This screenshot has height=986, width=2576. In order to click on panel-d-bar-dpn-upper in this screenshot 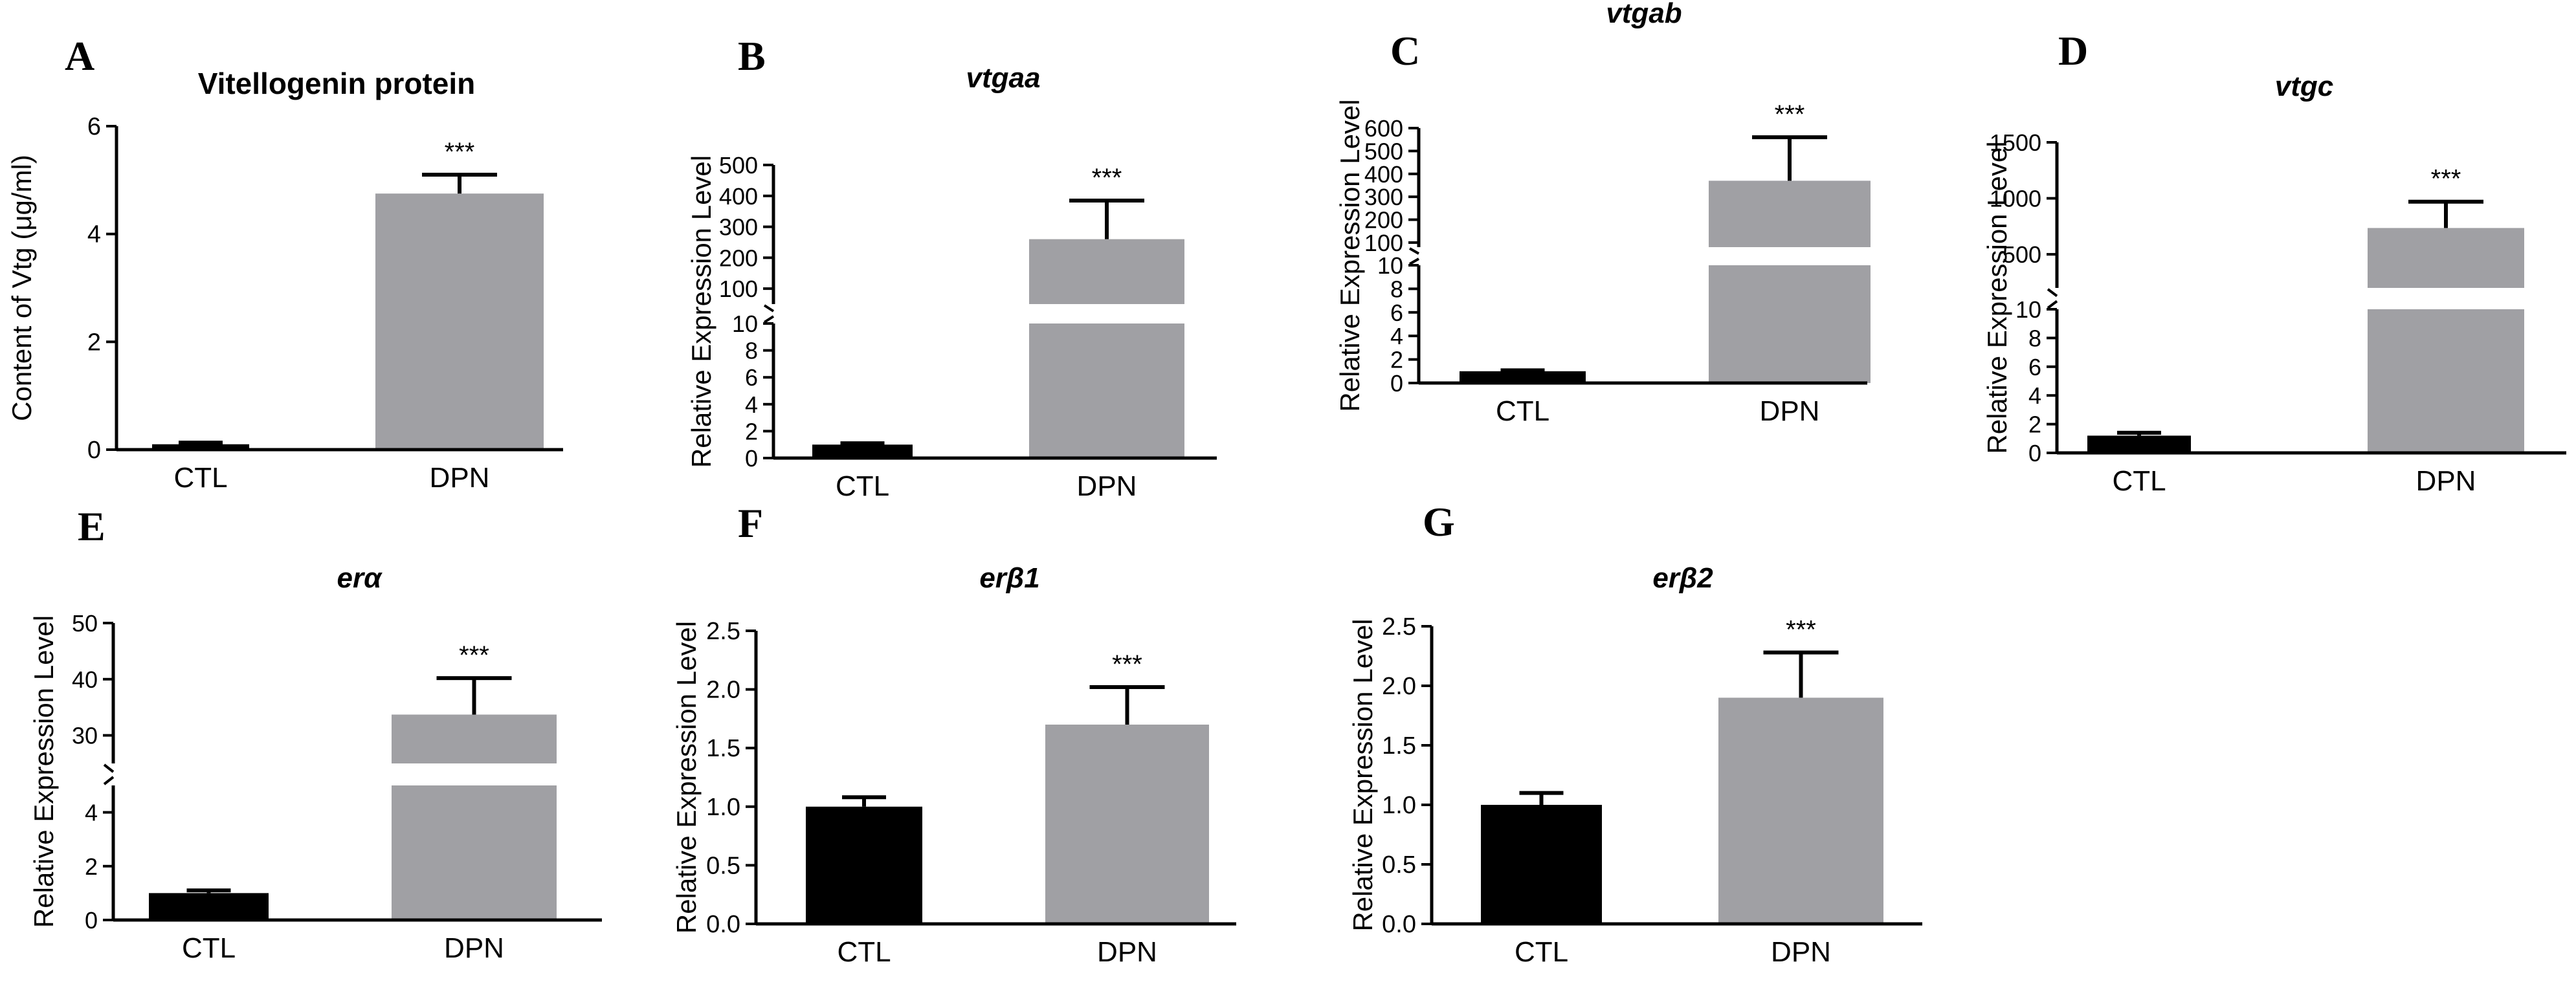, I will do `click(2446, 258)`.